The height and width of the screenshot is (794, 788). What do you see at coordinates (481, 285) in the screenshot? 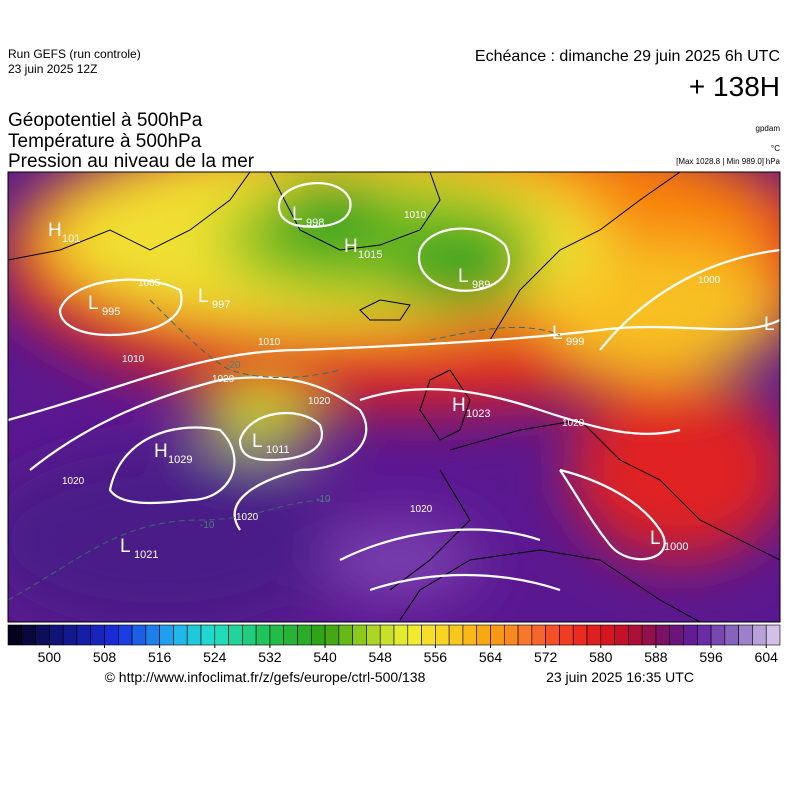
I see `center-value: 989` at bounding box center [481, 285].